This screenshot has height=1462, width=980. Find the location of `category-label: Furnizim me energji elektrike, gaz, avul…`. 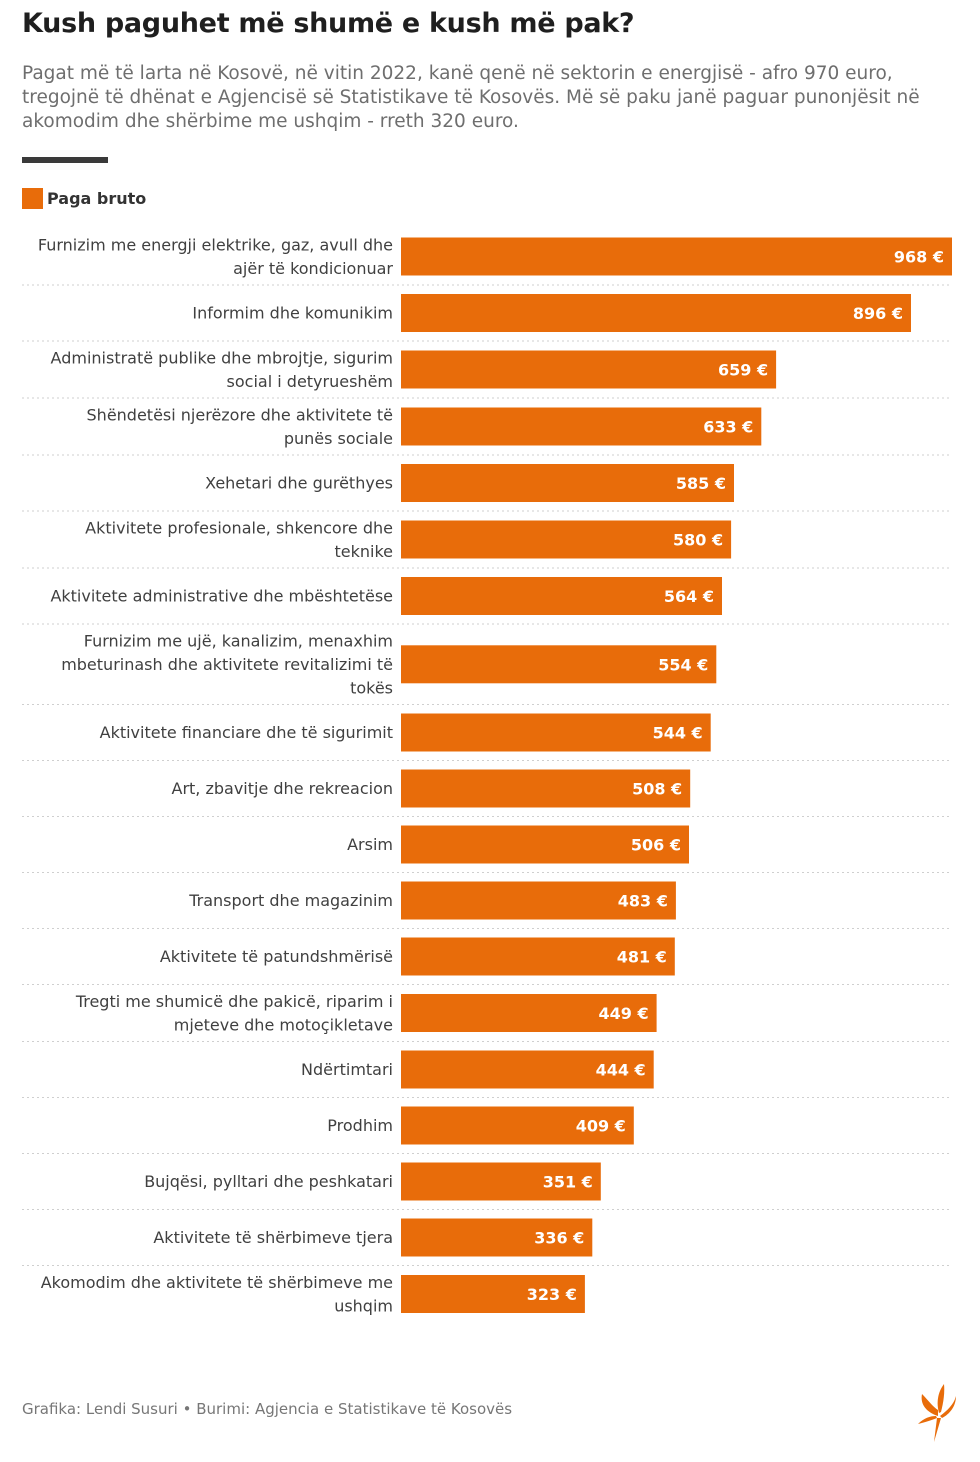

category-label: Furnizim me energji elektrike, gaz, avul… is located at coordinates (216, 256).